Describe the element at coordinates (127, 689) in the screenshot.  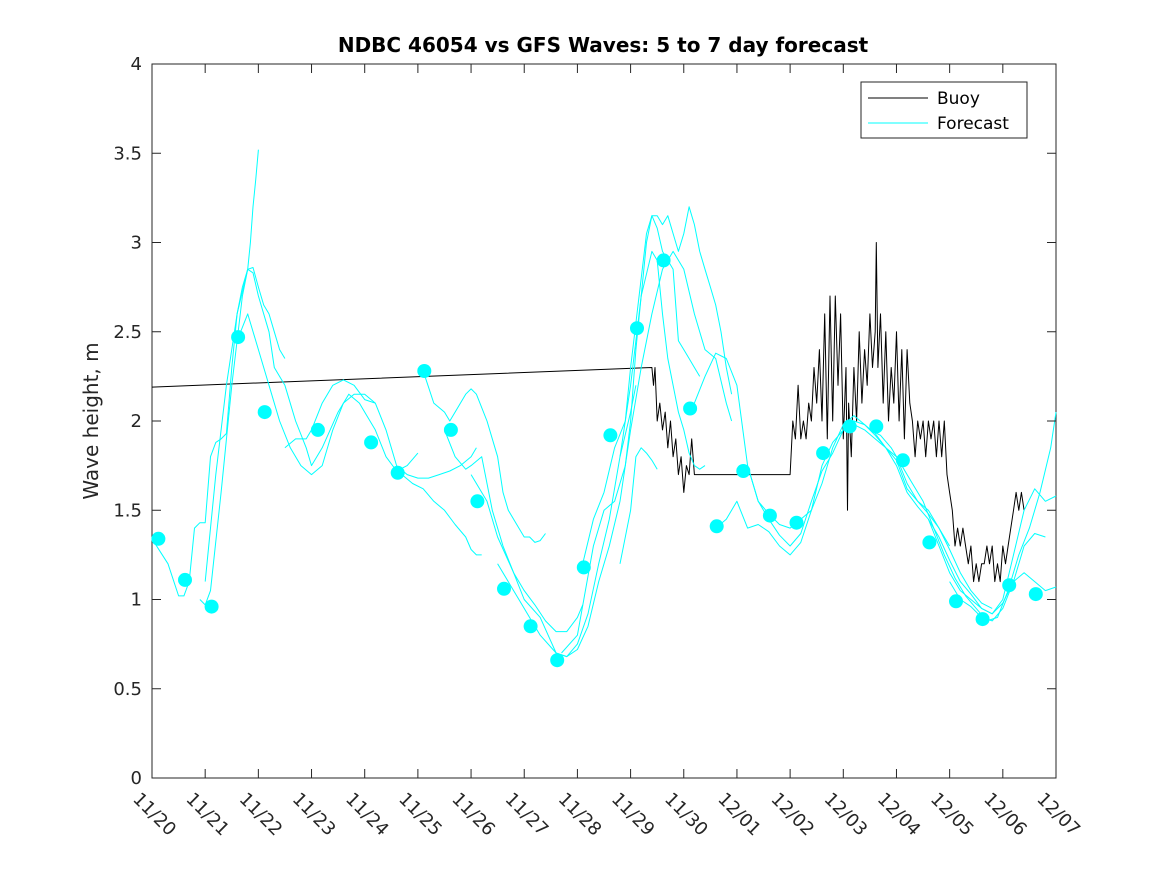
I see `y-tick-label: 0.5` at that location.